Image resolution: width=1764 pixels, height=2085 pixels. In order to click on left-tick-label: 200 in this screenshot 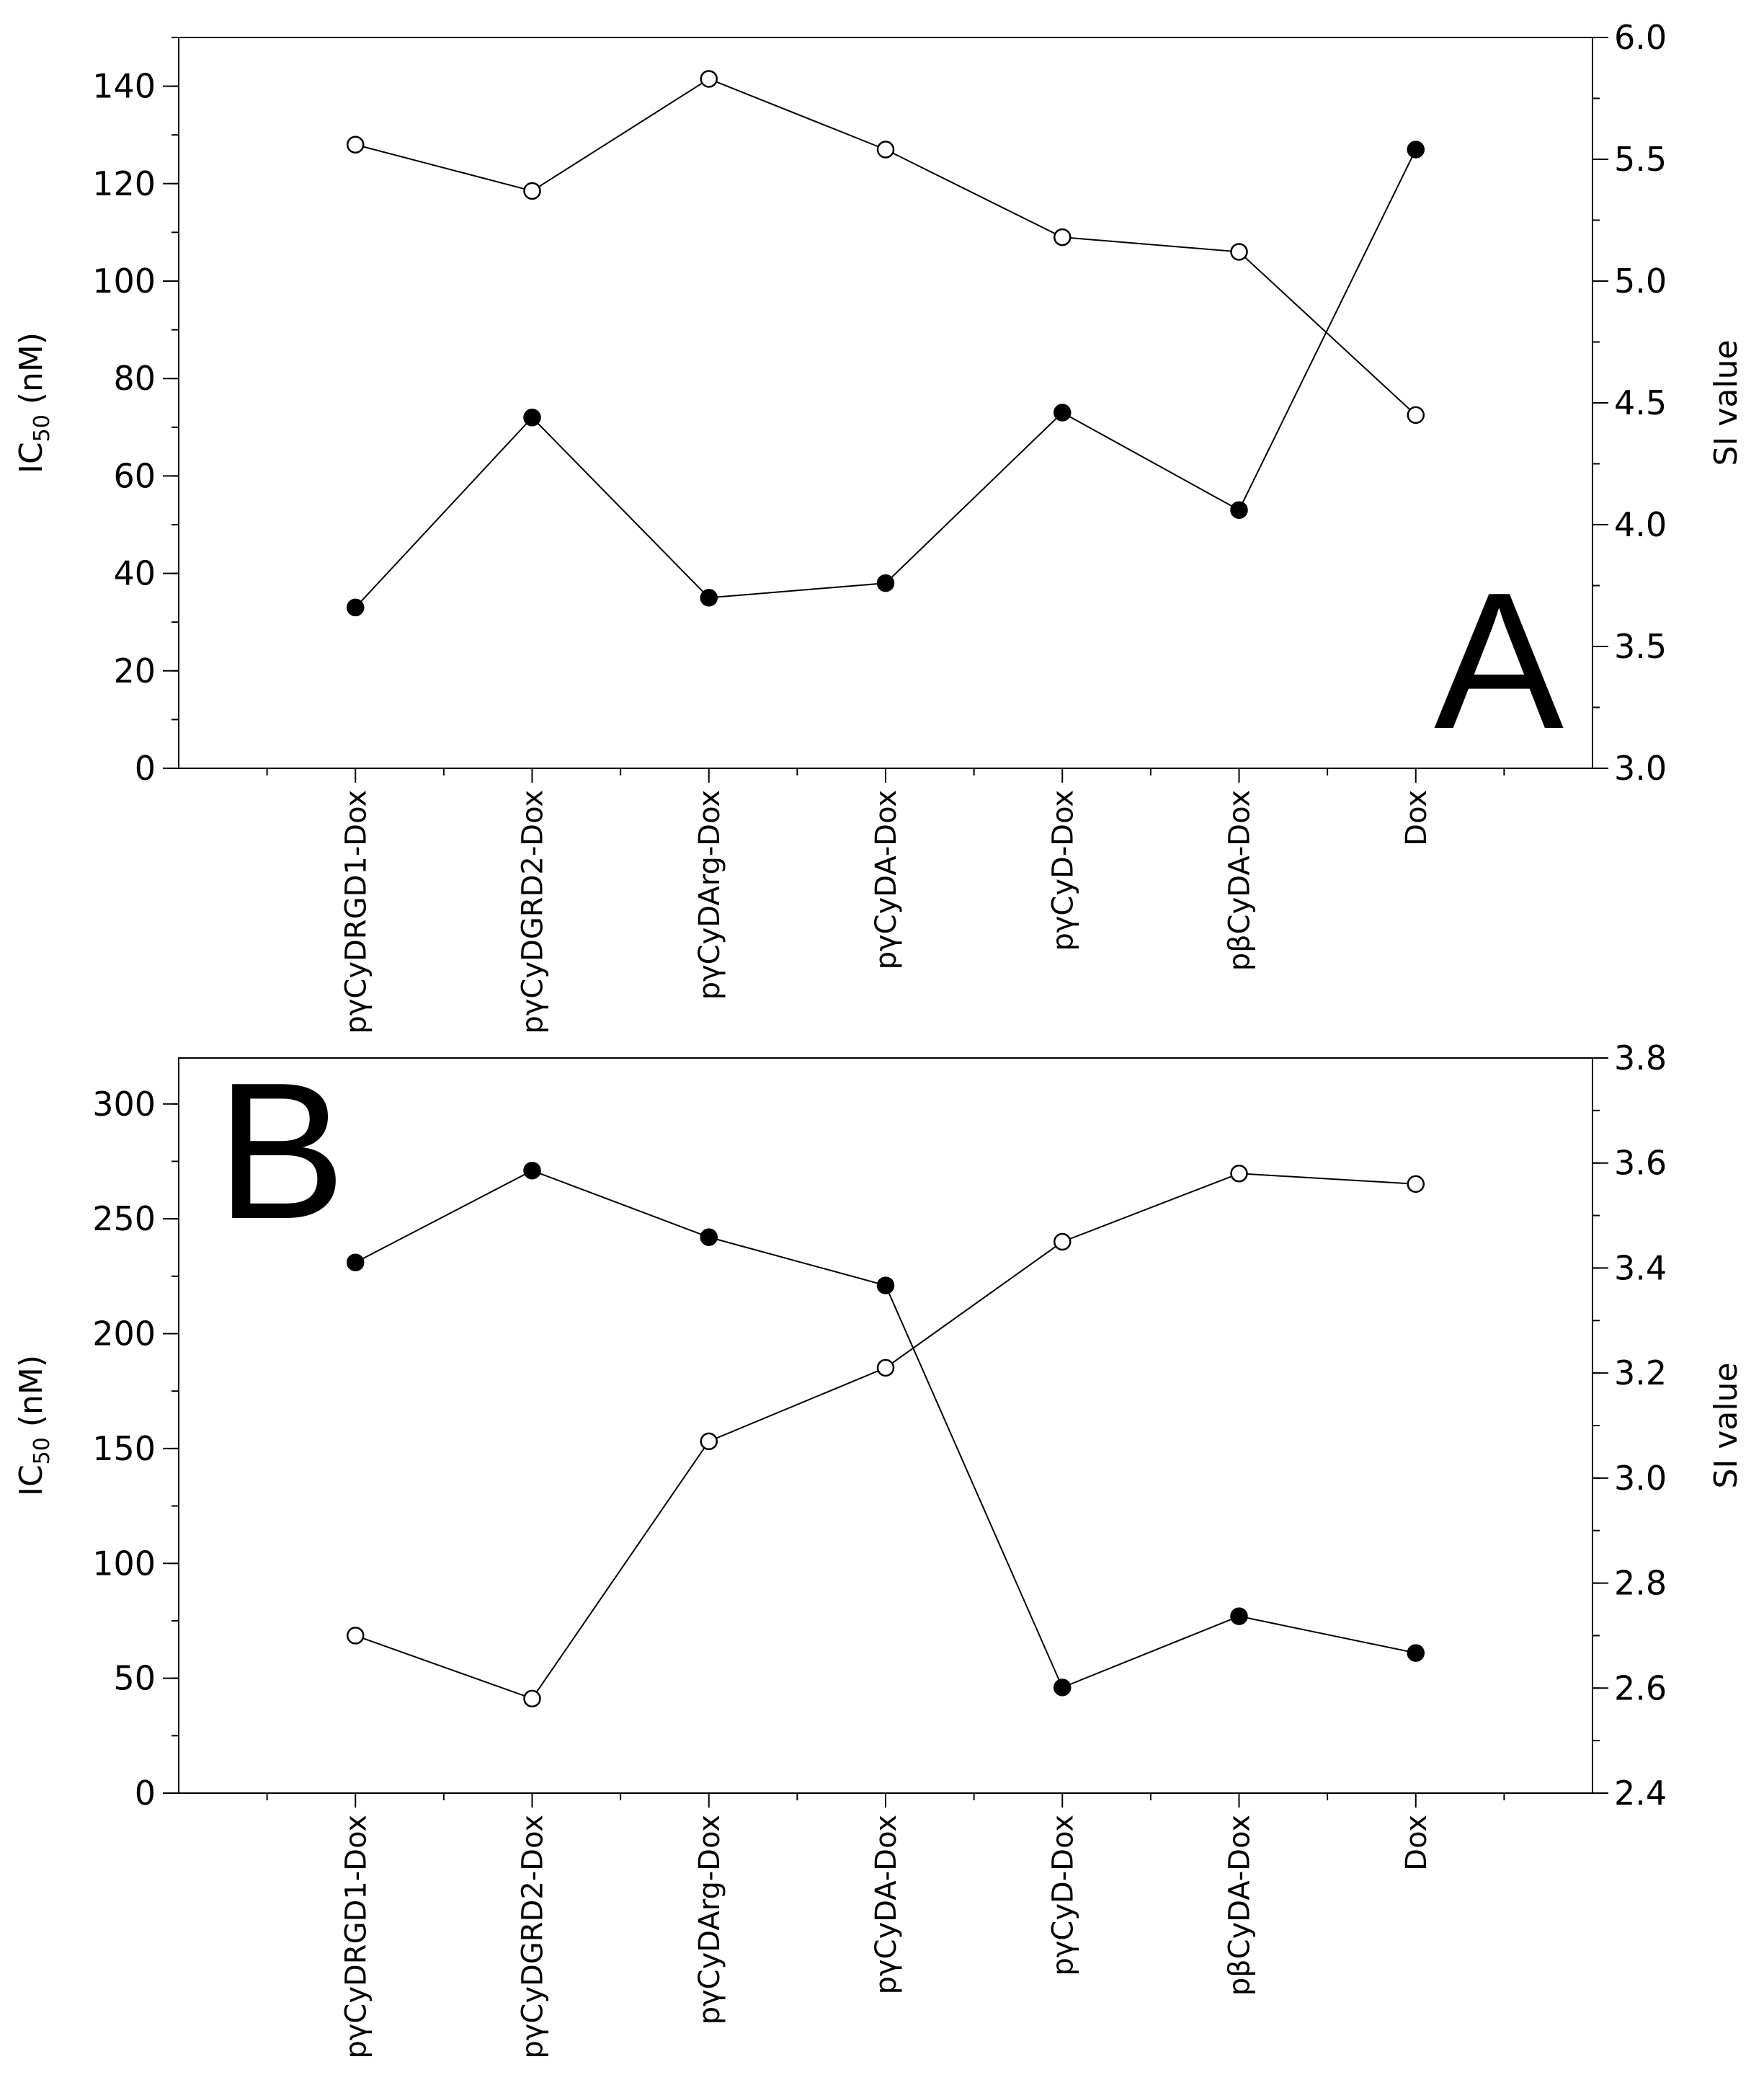, I will do `click(124, 1334)`.